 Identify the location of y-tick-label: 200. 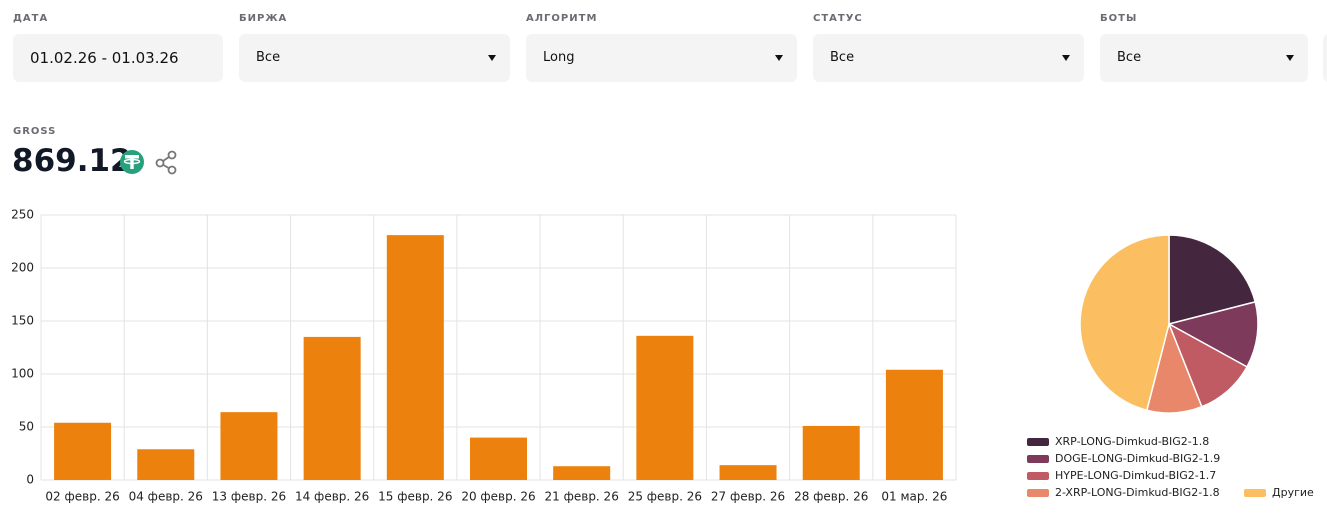
(22, 268).